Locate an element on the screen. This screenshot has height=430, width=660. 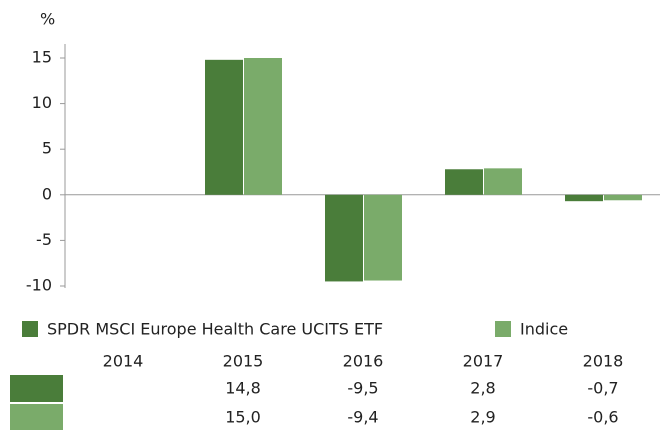
table-header: 2018 is located at coordinates (603, 361).